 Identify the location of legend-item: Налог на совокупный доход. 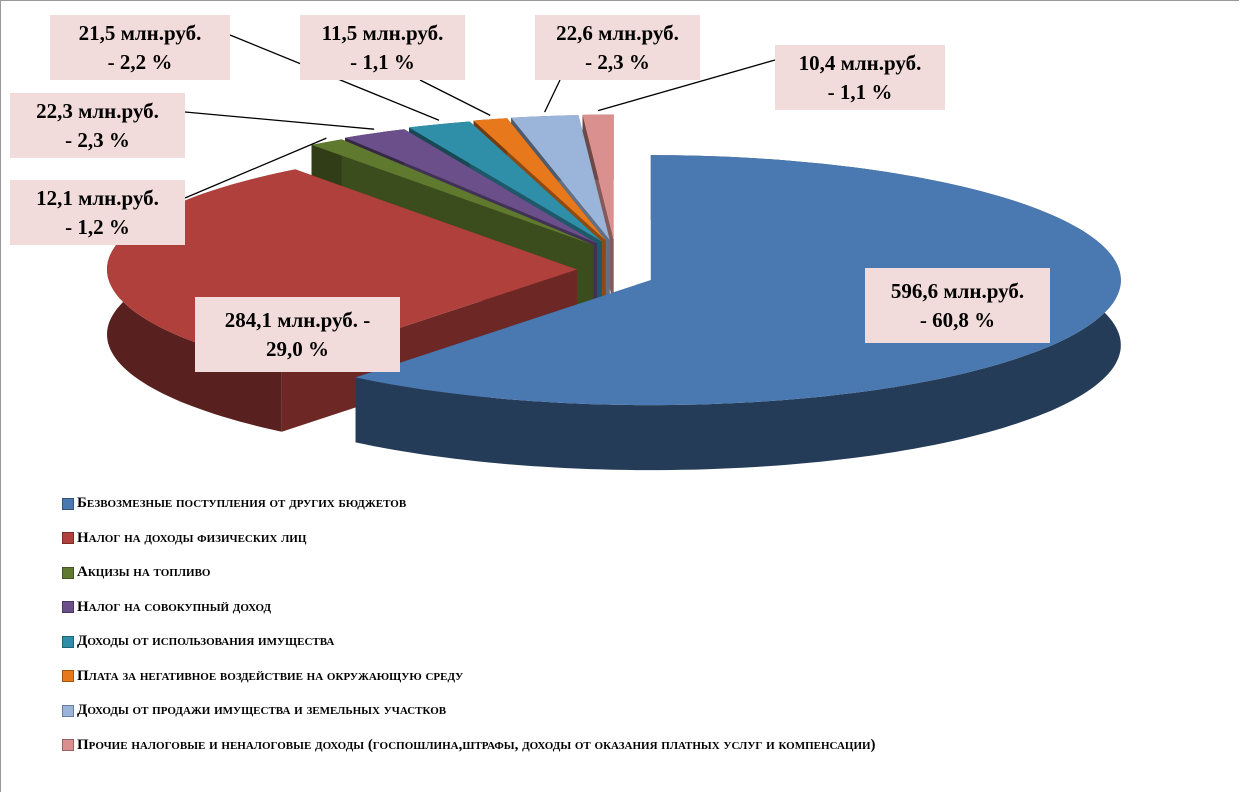
(166, 607).